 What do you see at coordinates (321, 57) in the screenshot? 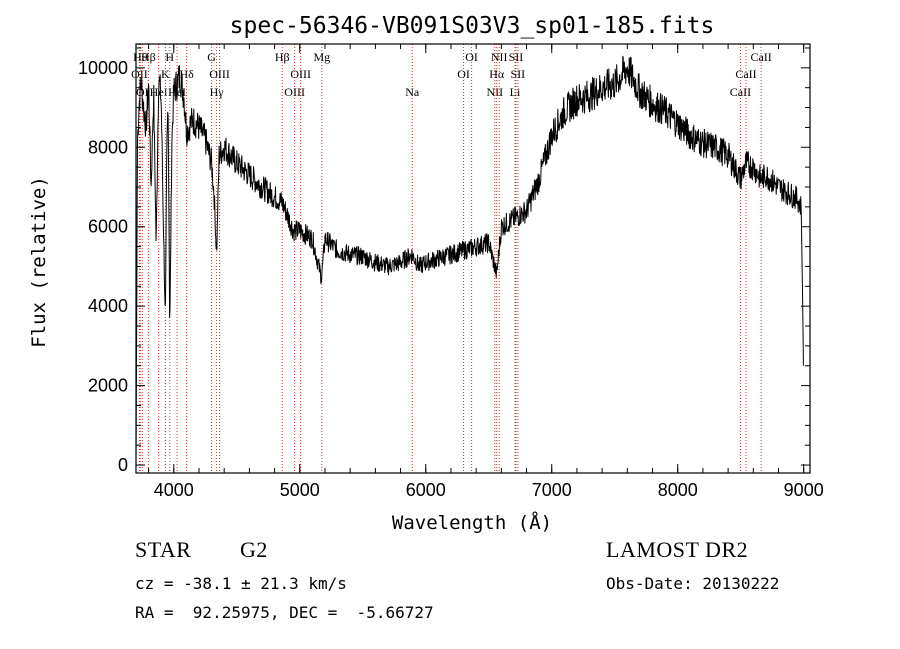
I see `spectral-line-label: Mg` at bounding box center [321, 57].